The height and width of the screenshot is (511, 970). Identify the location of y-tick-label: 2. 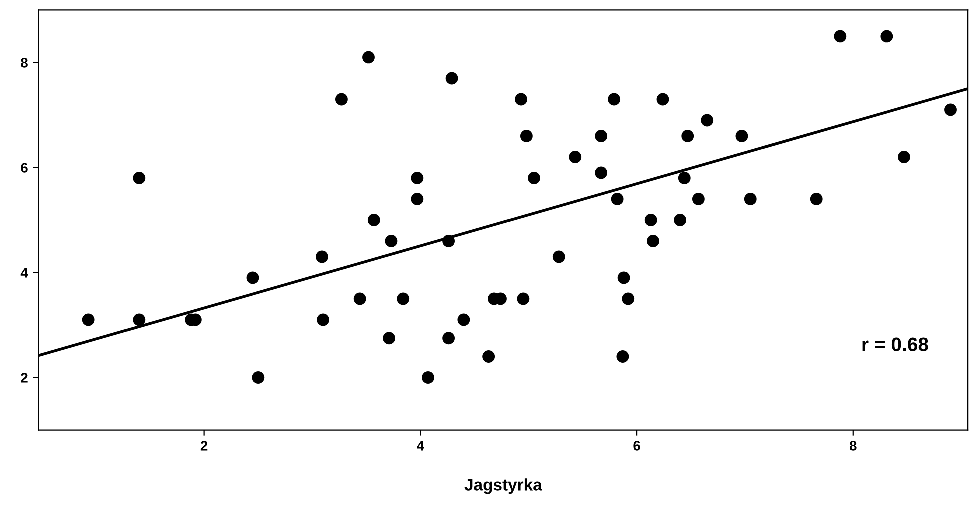
(24, 378).